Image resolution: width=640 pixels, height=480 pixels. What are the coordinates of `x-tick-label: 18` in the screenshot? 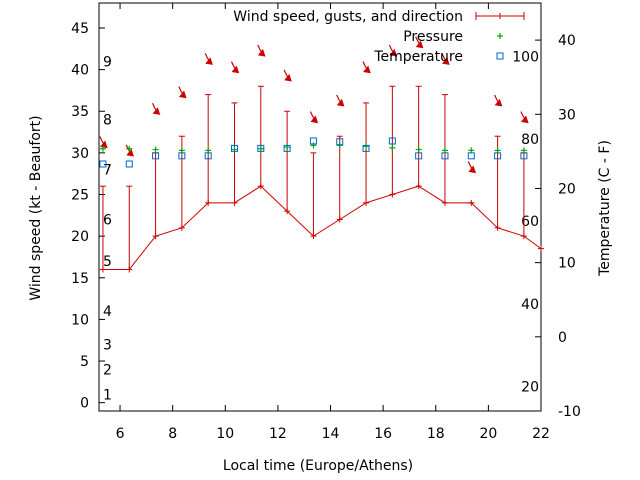 It's located at (436, 434).